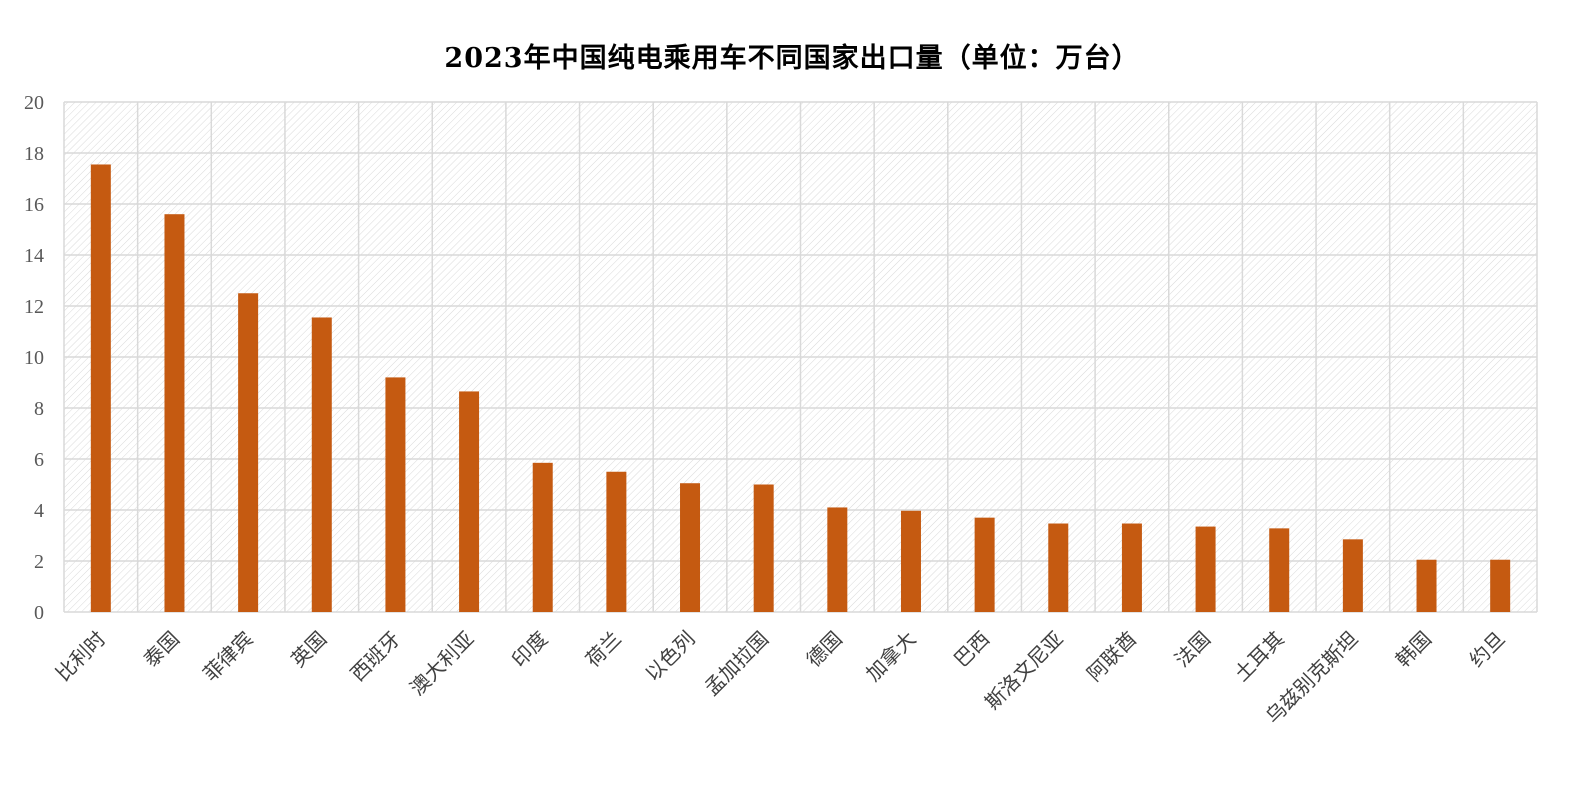 The height and width of the screenshot is (789, 1584). Describe the element at coordinates (39, 613) in the screenshot. I see `y-tick-label: 0` at that location.